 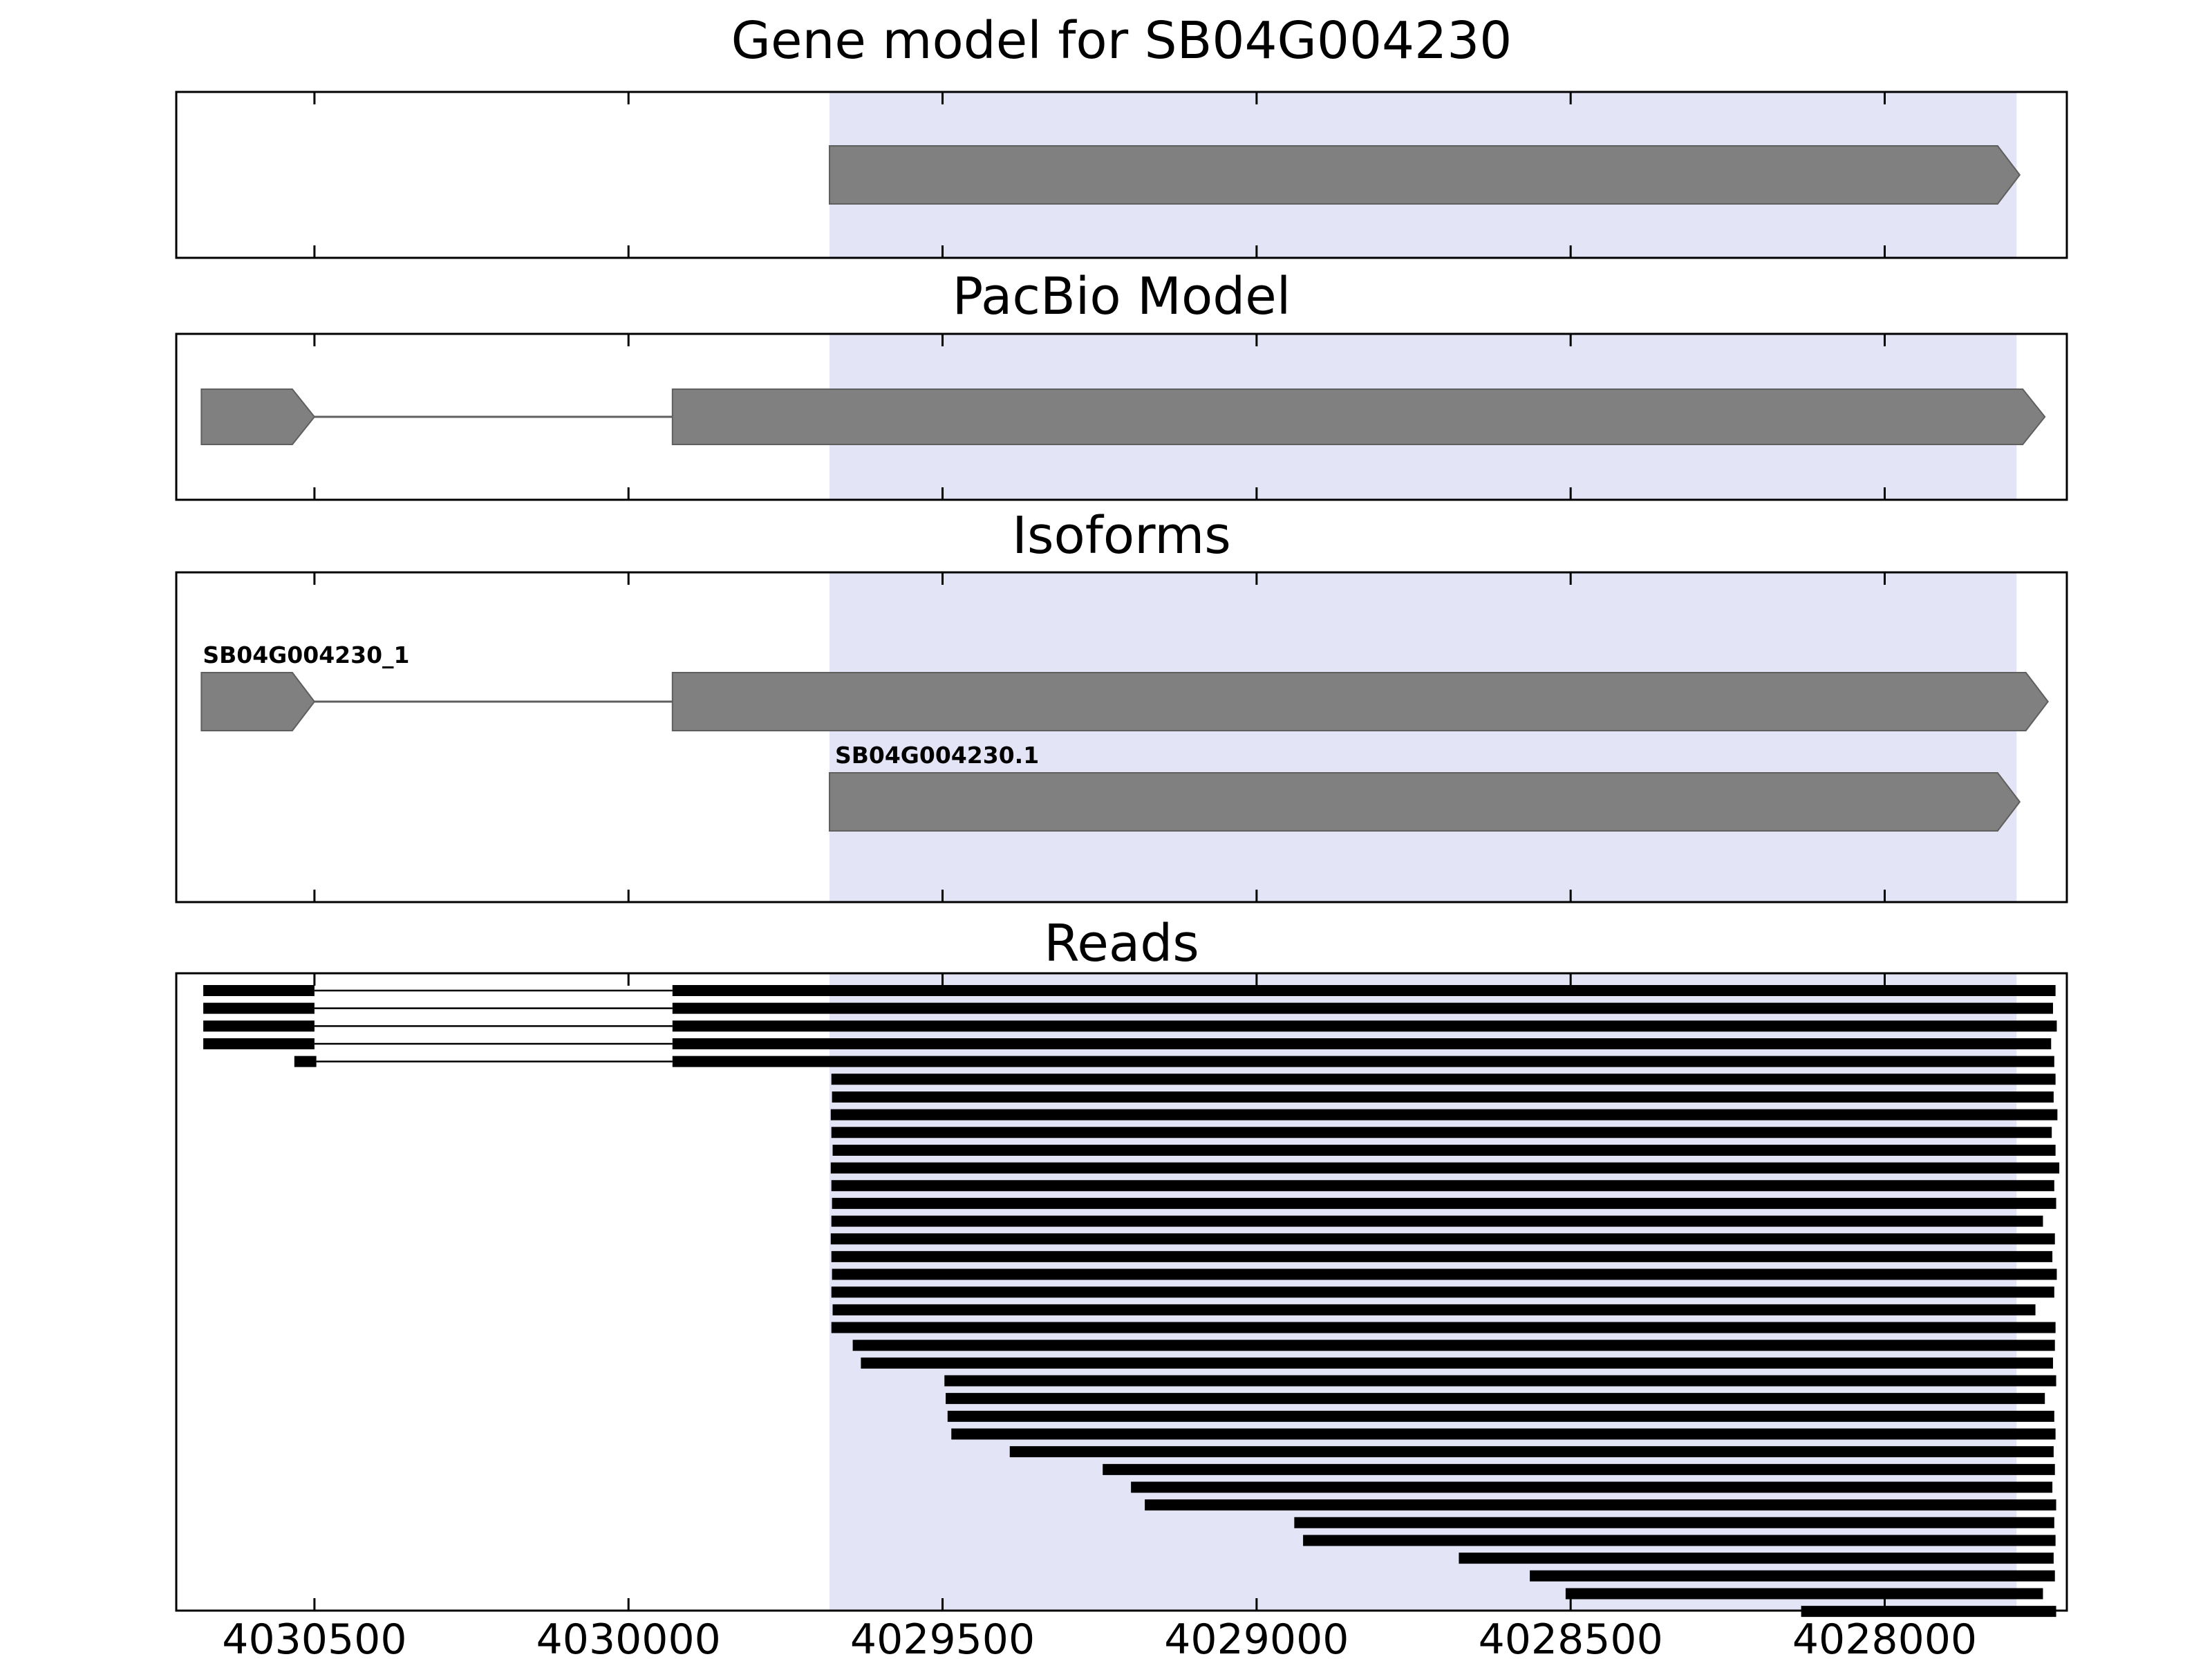 What do you see at coordinates (1121, 943) in the screenshot?
I see `panel-title-reads: Reads` at bounding box center [1121, 943].